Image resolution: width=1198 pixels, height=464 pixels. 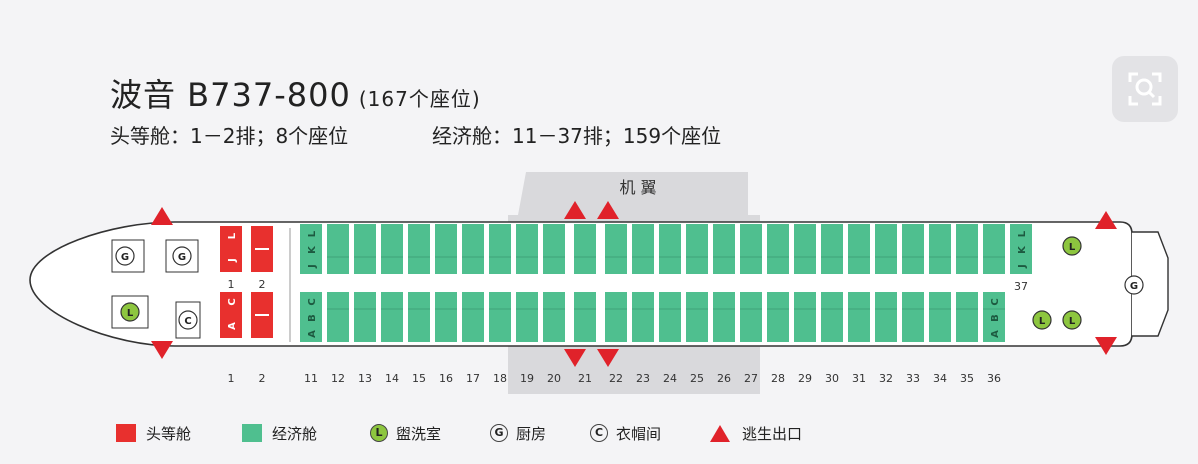 What do you see at coordinates (229, 136) in the screenshot?
I see `first-class-info: 头等舱：1－2排；8个座位` at bounding box center [229, 136].